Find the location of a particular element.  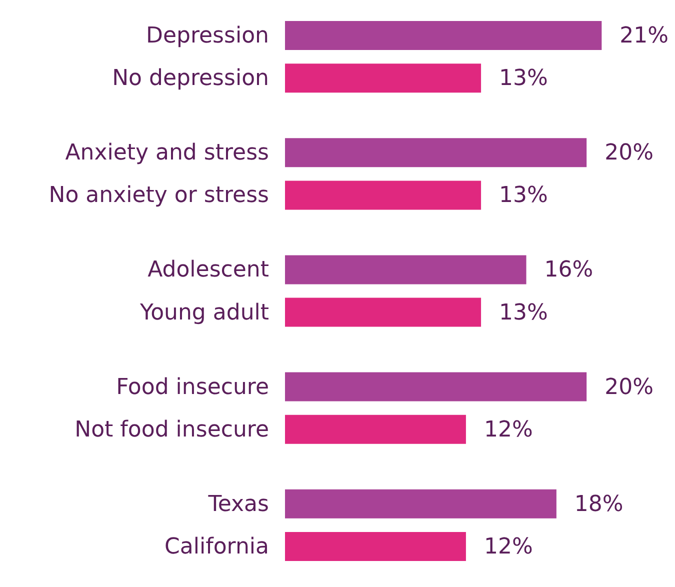

y-tick-label: No depression is located at coordinates (190, 79).